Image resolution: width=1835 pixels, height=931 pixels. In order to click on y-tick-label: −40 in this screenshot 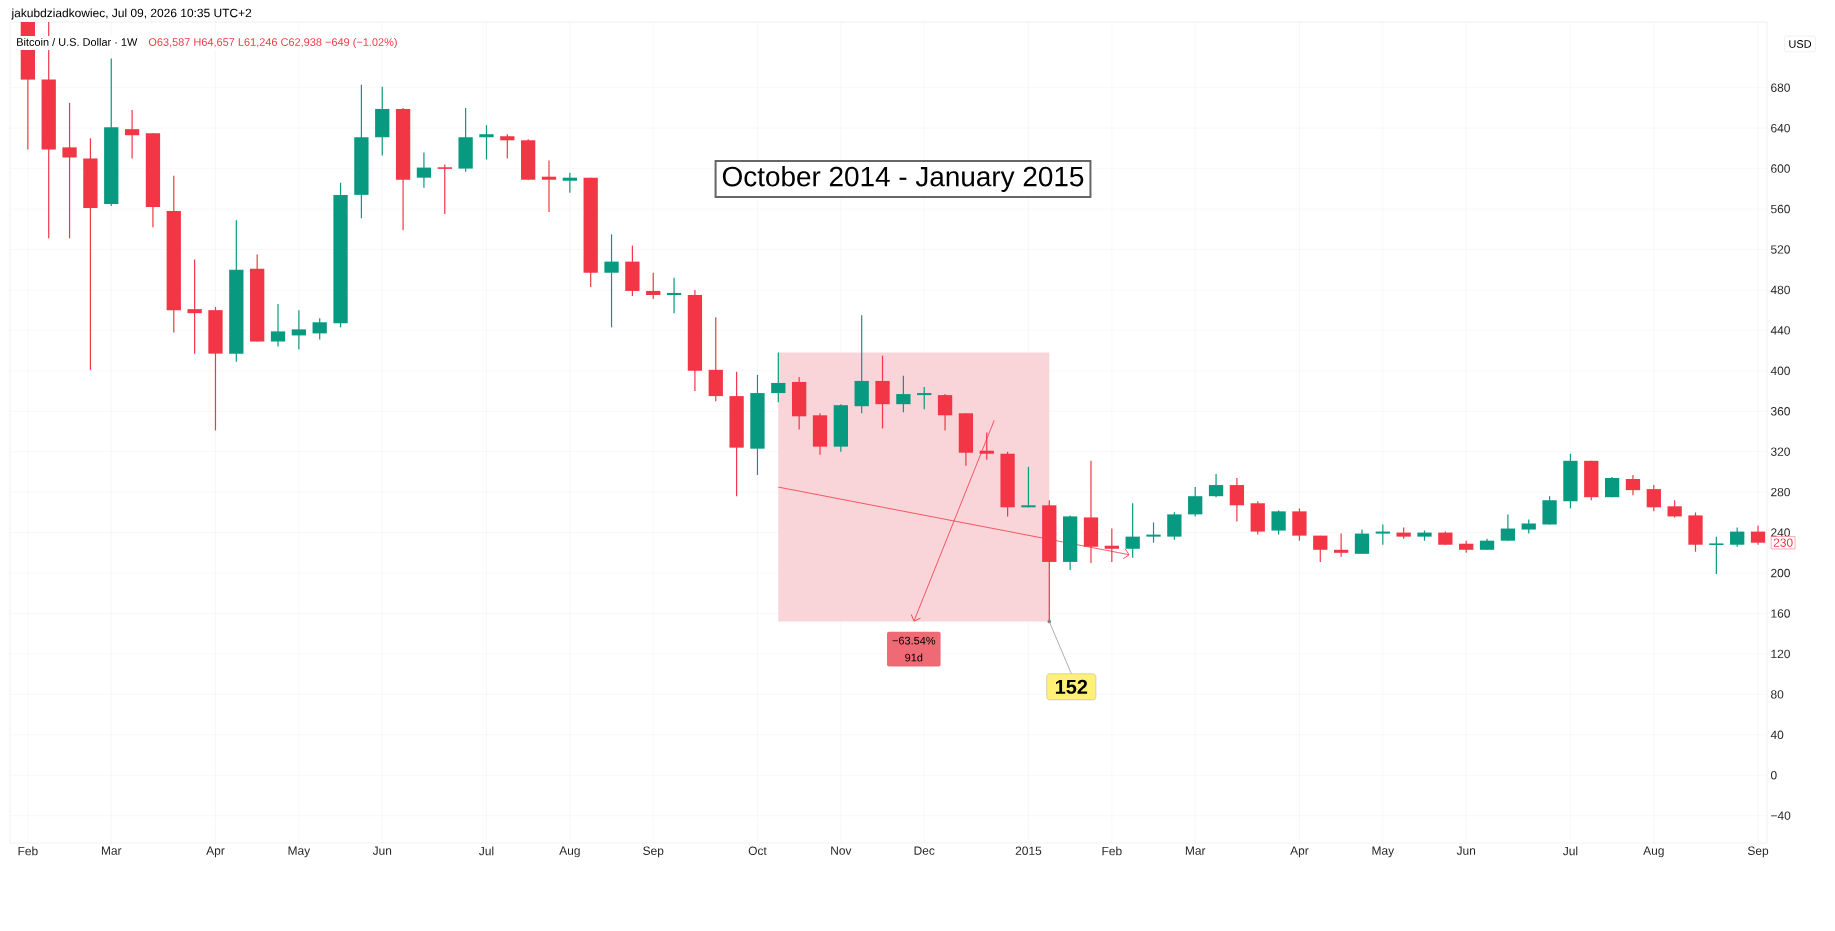, I will do `click(1781, 815)`.